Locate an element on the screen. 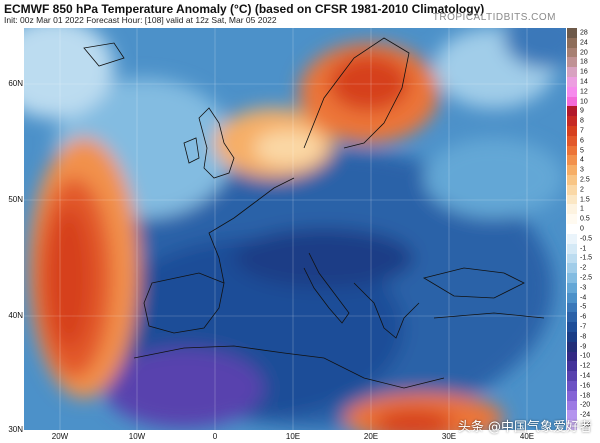 The width and height of the screenshot is (600, 443). colorbar-label: -1 is located at coordinates (583, 249).